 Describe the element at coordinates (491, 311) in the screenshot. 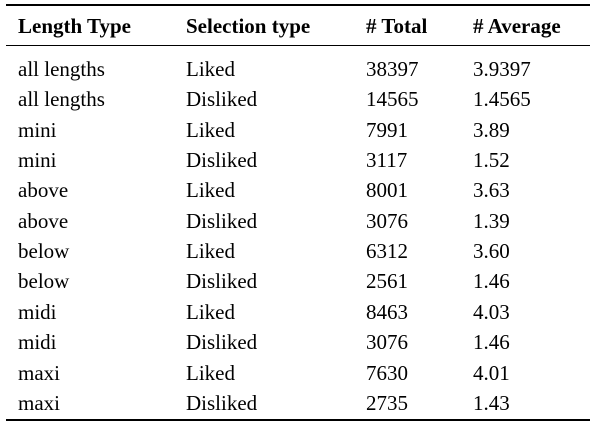

I see `table-cell: 4.03` at that location.